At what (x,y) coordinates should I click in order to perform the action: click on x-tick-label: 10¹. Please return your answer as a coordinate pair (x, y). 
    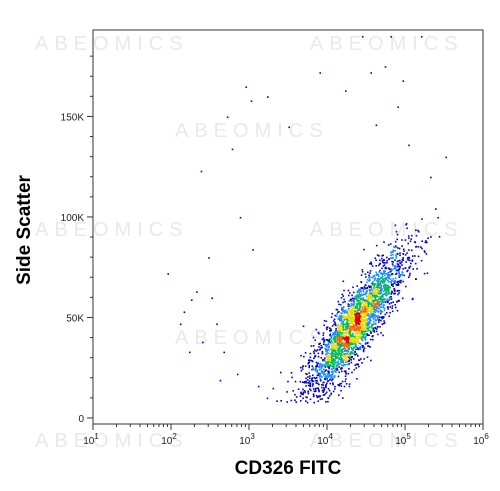
    Looking at the image, I should click on (91, 439).